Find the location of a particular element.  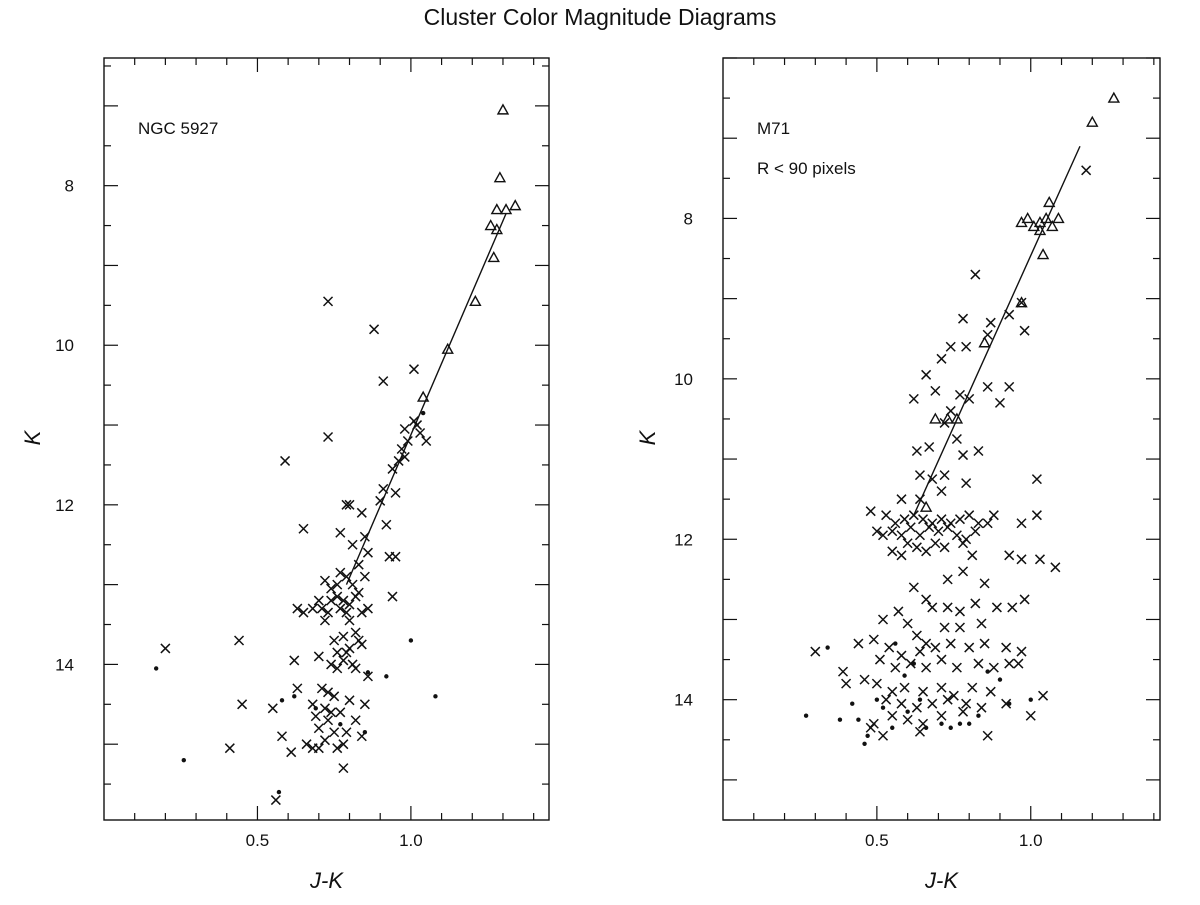

annotation-label: M71 is located at coordinates (773, 128).